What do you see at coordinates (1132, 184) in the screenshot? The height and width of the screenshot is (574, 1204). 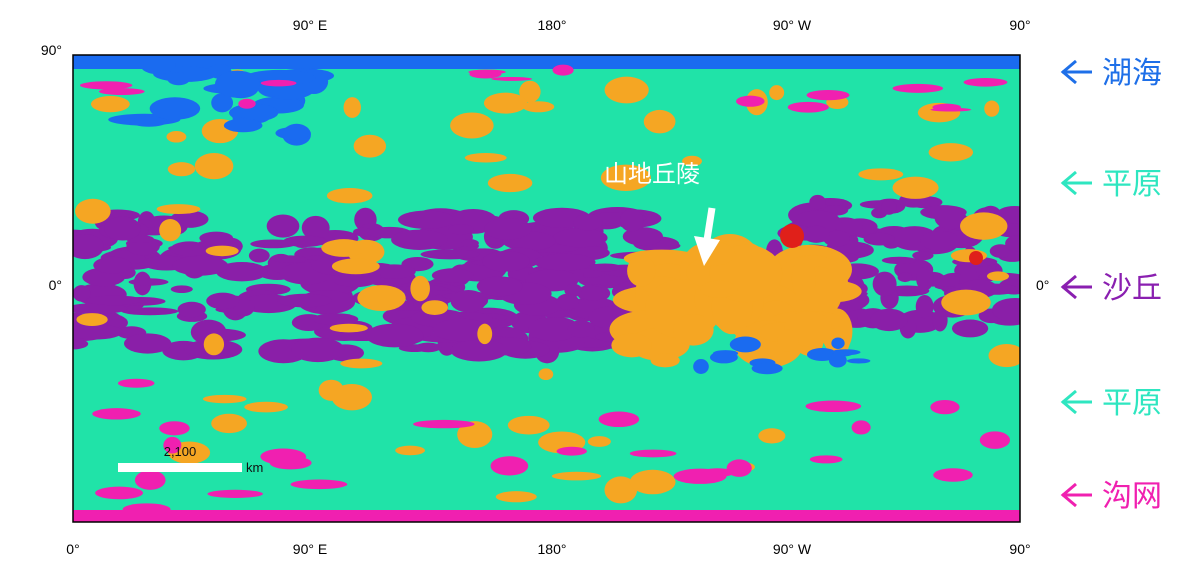 I see `legend-label: 平原` at bounding box center [1132, 184].